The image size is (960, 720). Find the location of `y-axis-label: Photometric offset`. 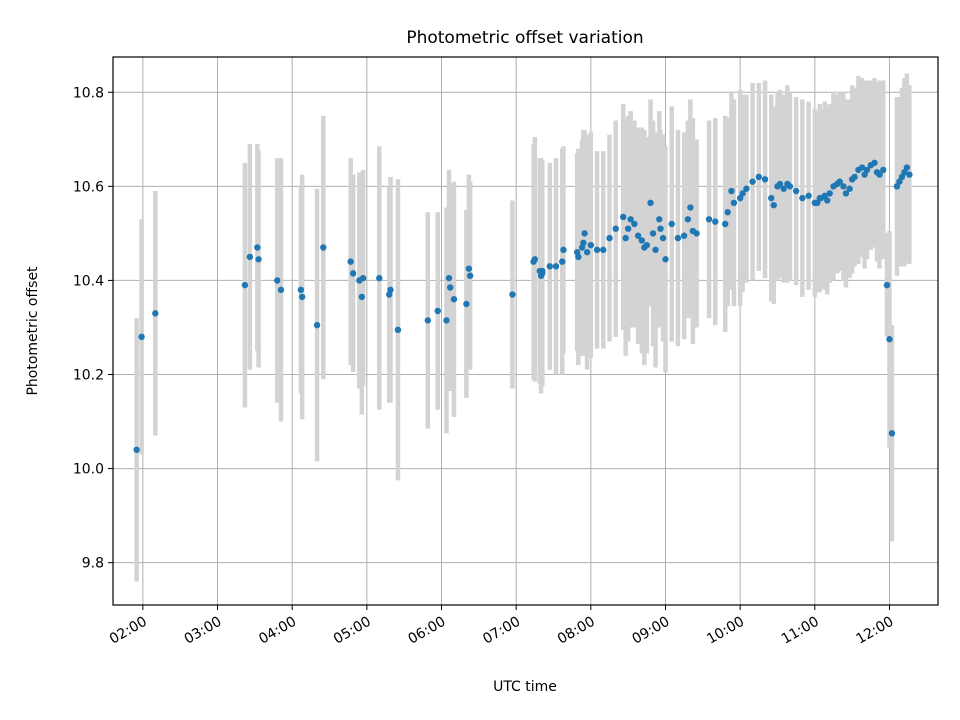

y-axis-label: Photometric offset is located at coordinates (33, 331).